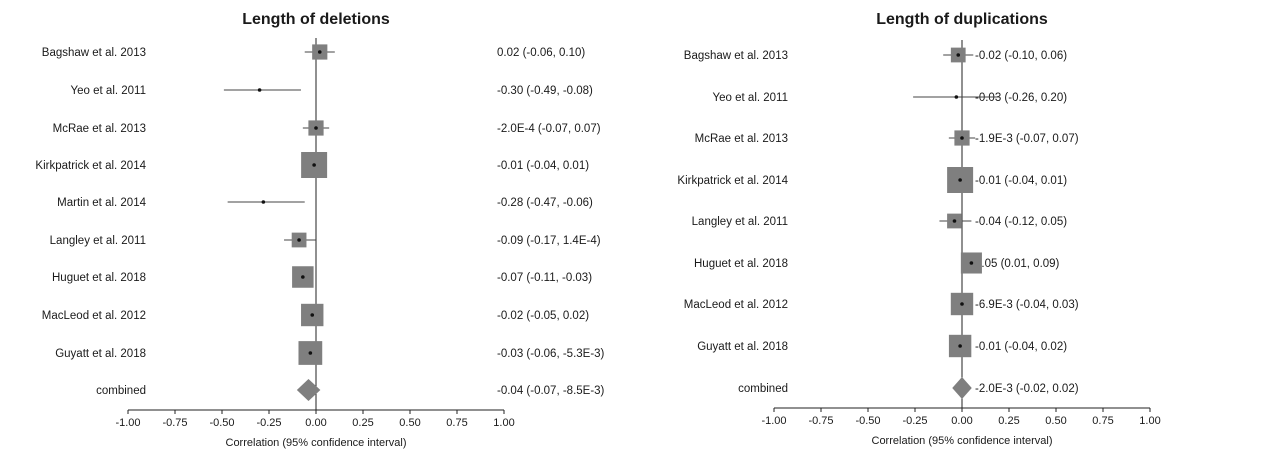 This screenshot has height=453, width=1265. What do you see at coordinates (551, 391) in the screenshot?
I see `combined-ci-label: -0.04 (-0.07, -8.5E-3)` at bounding box center [551, 391].